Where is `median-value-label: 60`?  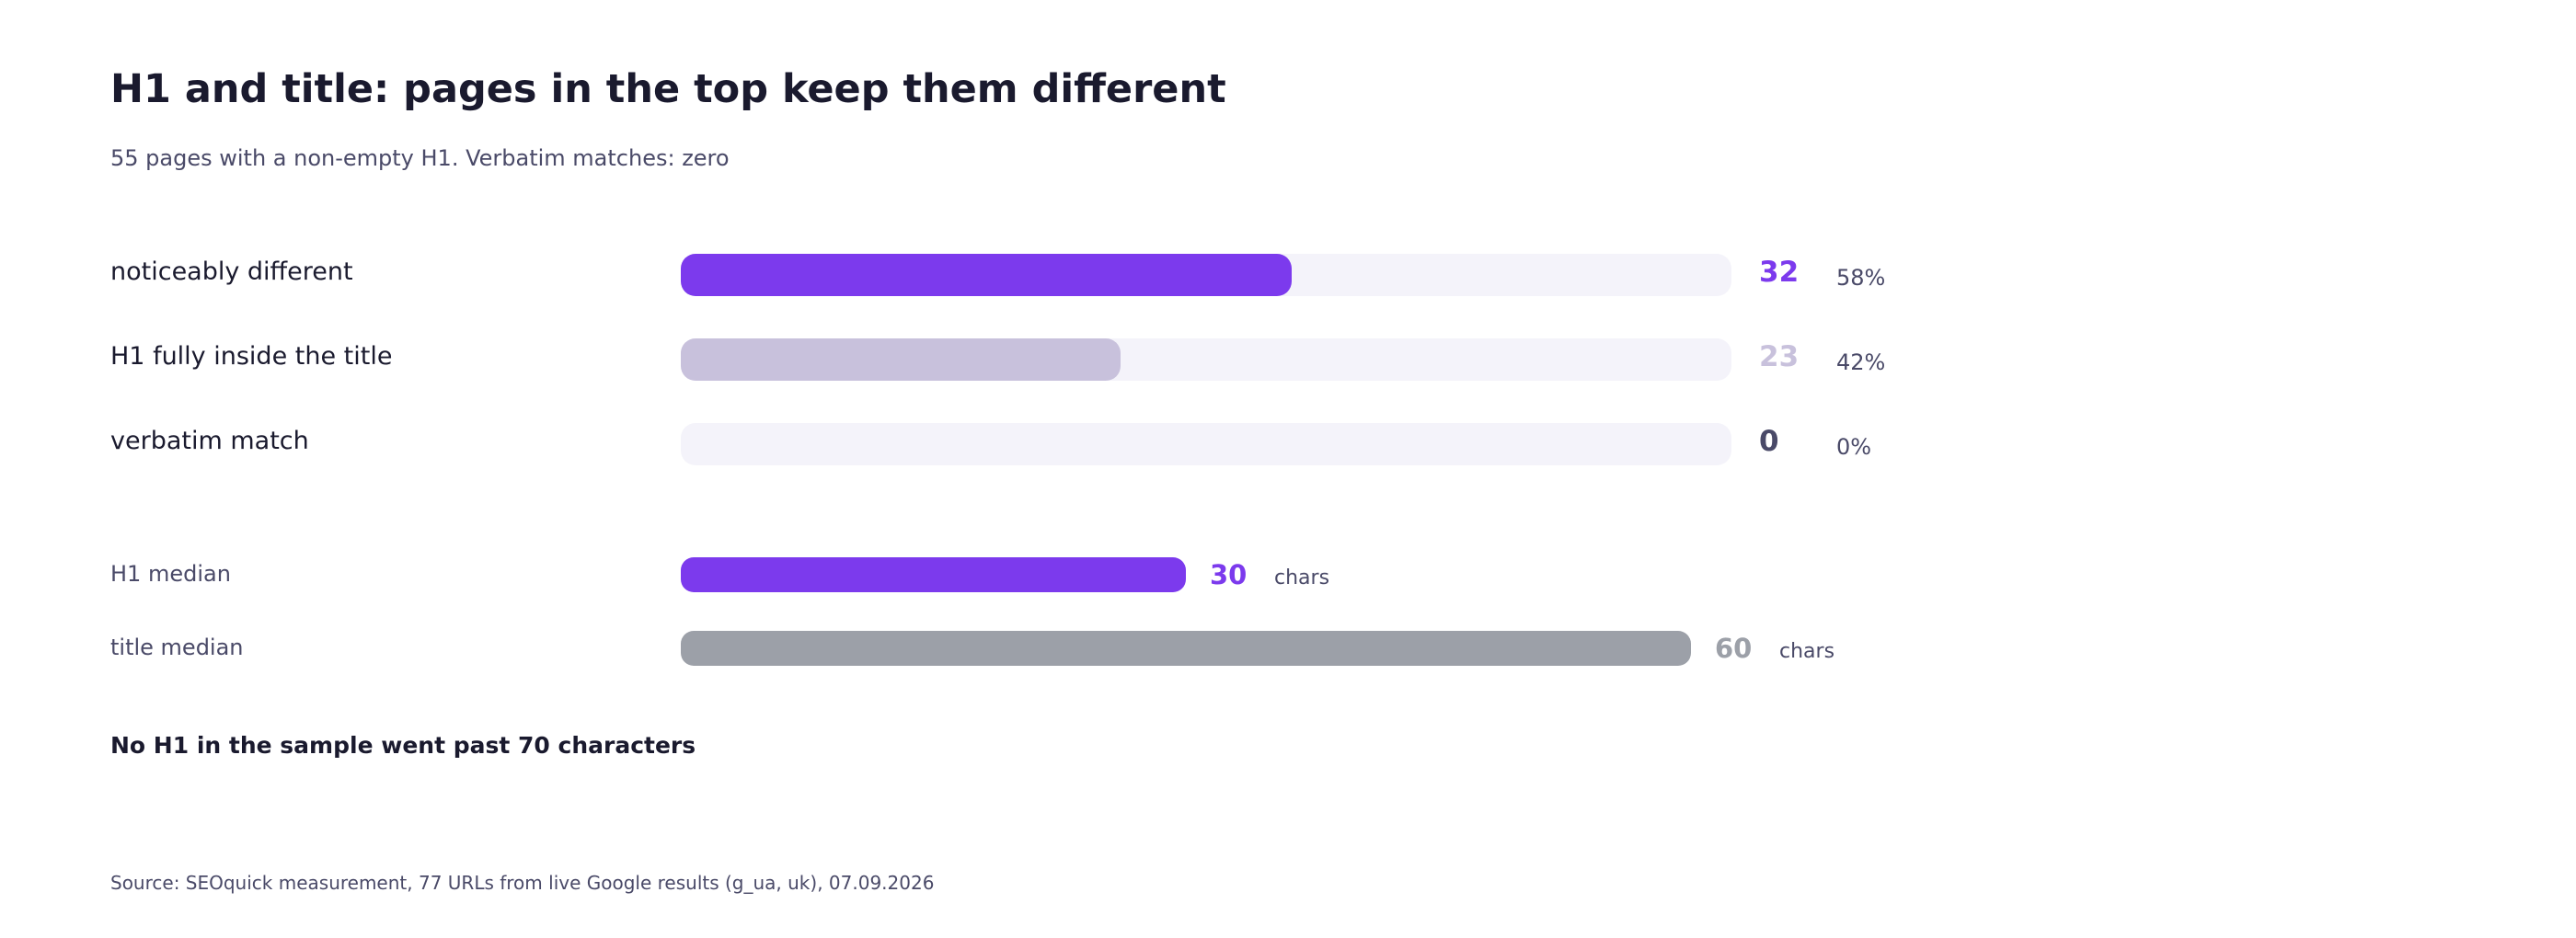 median-value-label: 60 is located at coordinates (1734, 648).